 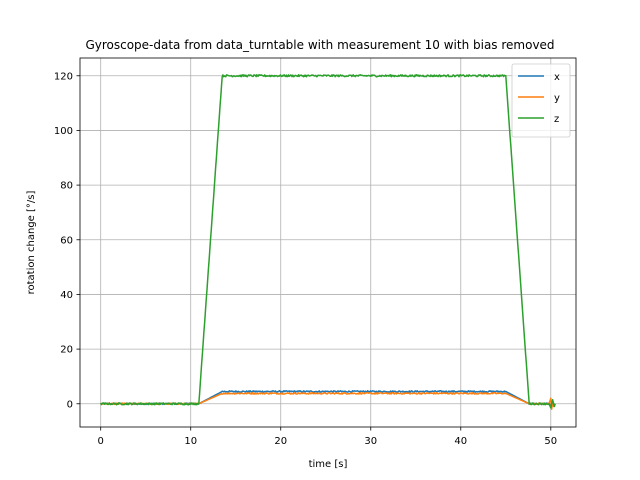 What do you see at coordinates (557, 98) in the screenshot?
I see `legend-label-y: y` at bounding box center [557, 98].